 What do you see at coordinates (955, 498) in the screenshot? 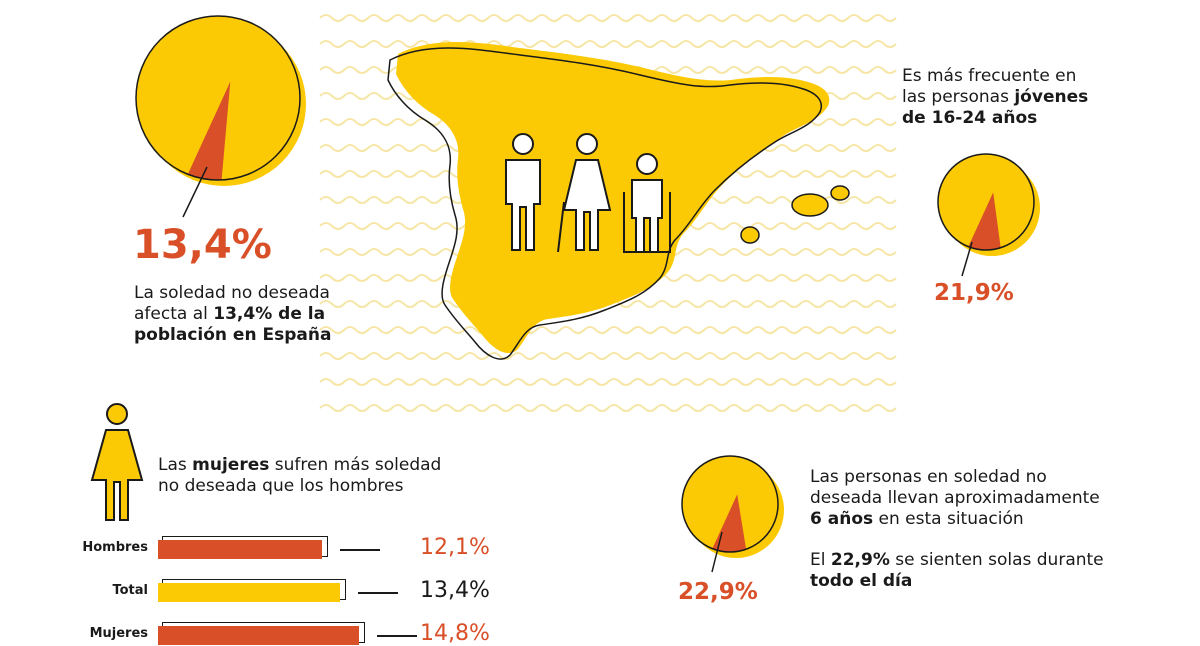
I see `stat-duration-line-2: deseada llevan aproximadamente` at bounding box center [955, 498].